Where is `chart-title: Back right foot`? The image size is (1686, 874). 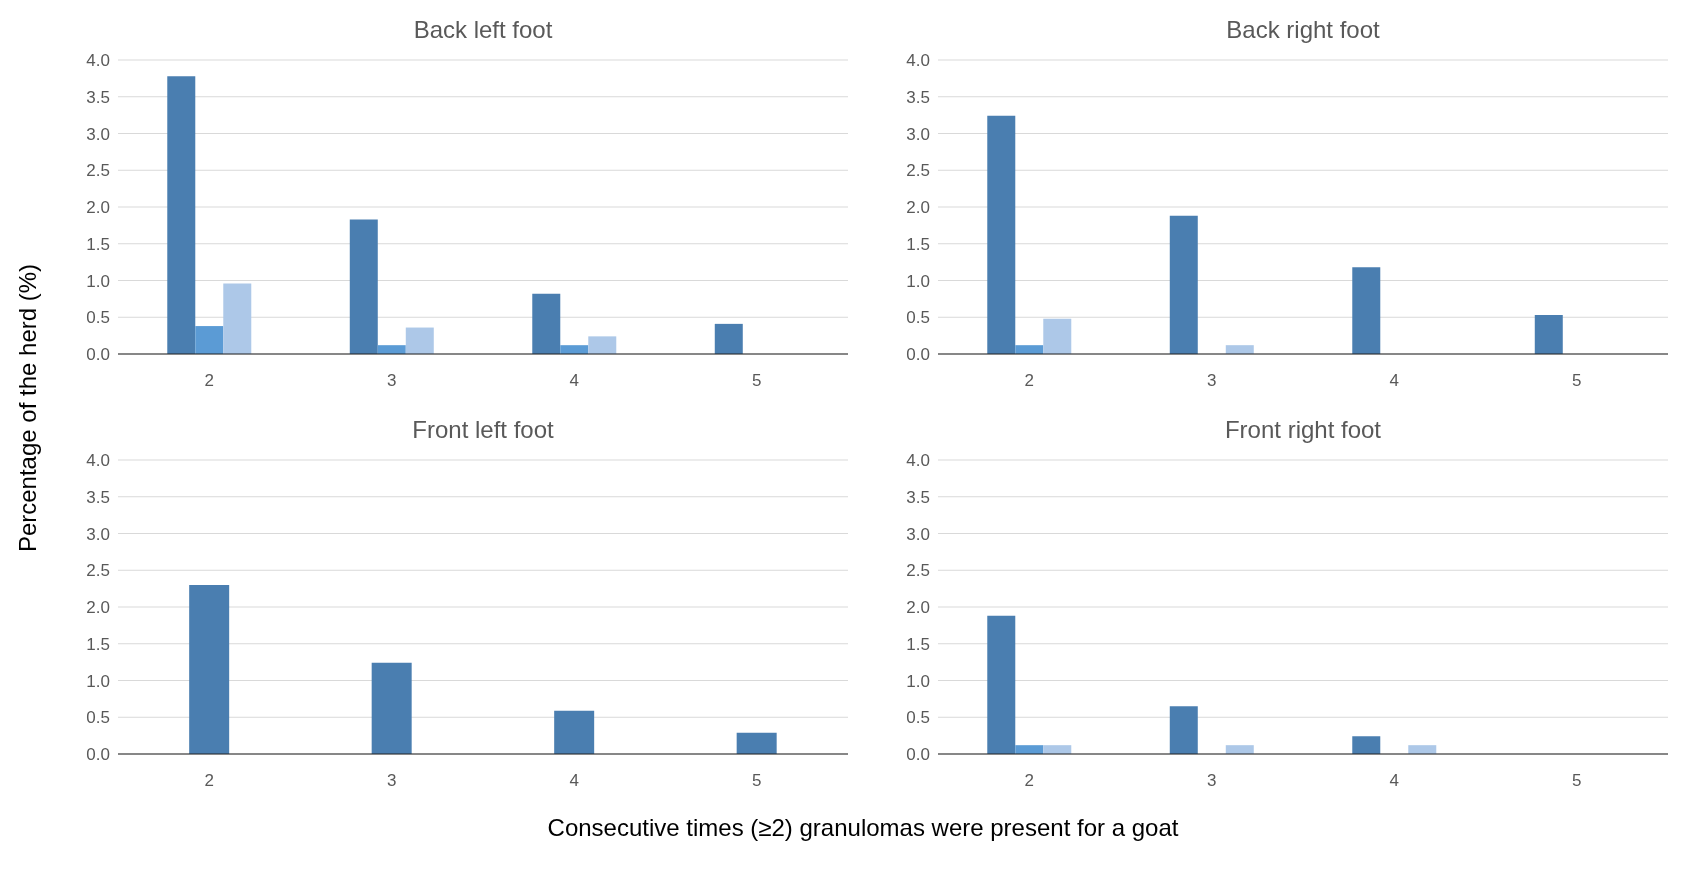
chart-title: Back right foot is located at coordinates (1303, 30).